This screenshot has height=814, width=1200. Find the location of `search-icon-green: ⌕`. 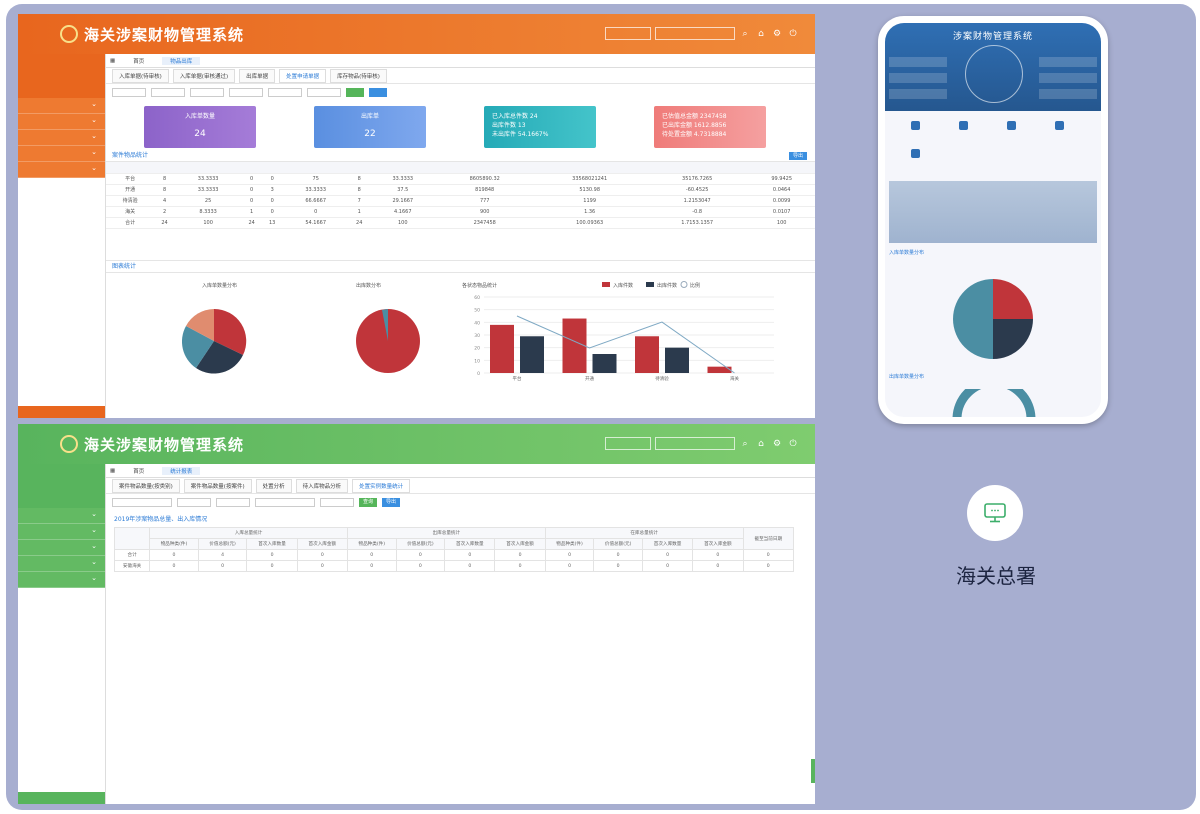

search-icon-green: ⌕ is located at coordinates (745, 443).